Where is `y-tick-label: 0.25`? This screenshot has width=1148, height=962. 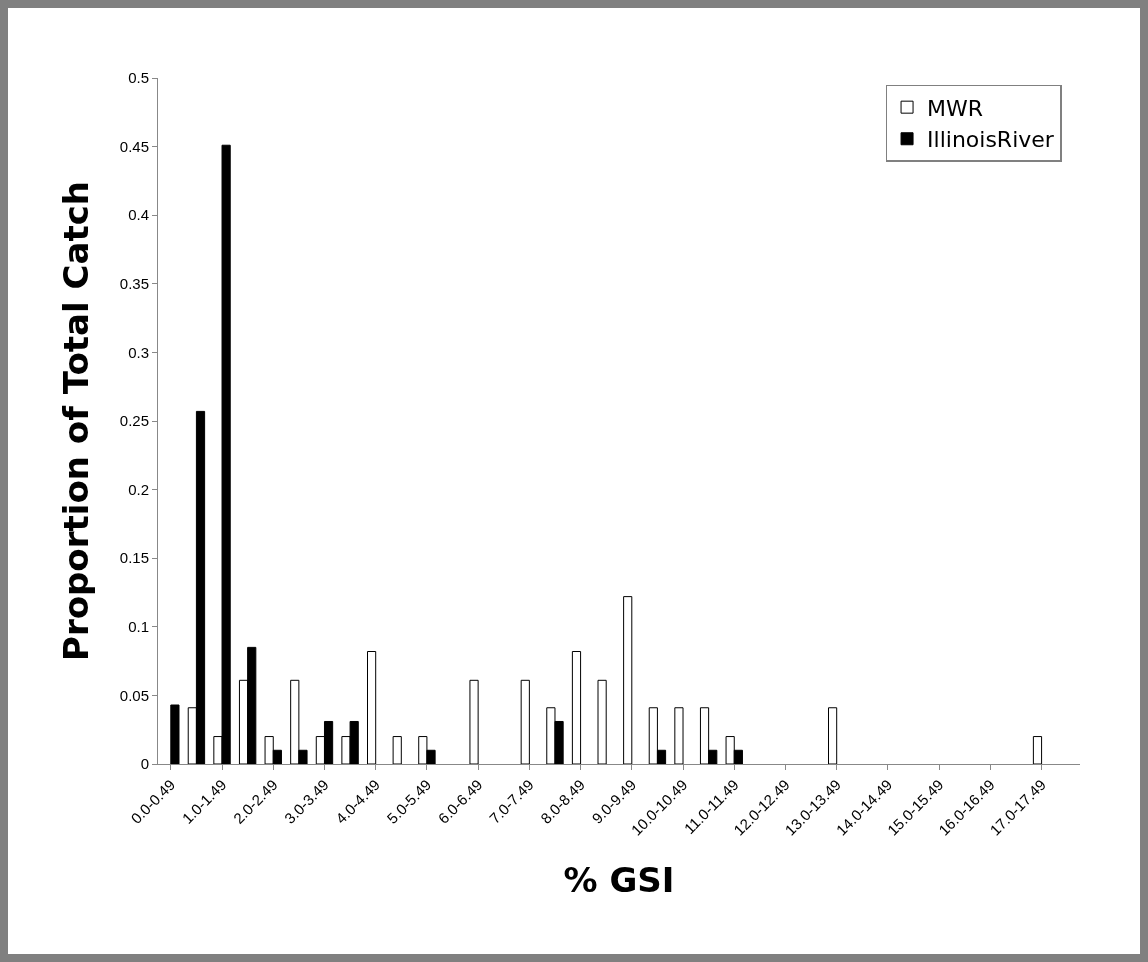
y-tick-label: 0.25 is located at coordinates (134, 421).